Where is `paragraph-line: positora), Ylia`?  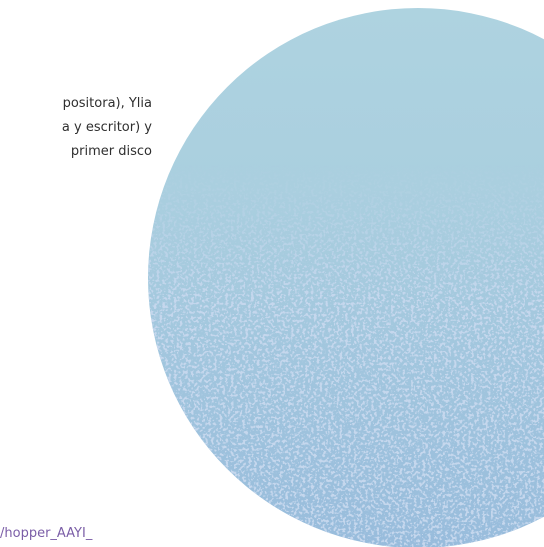 paragraph-line: positora), Ylia is located at coordinates (107, 103).